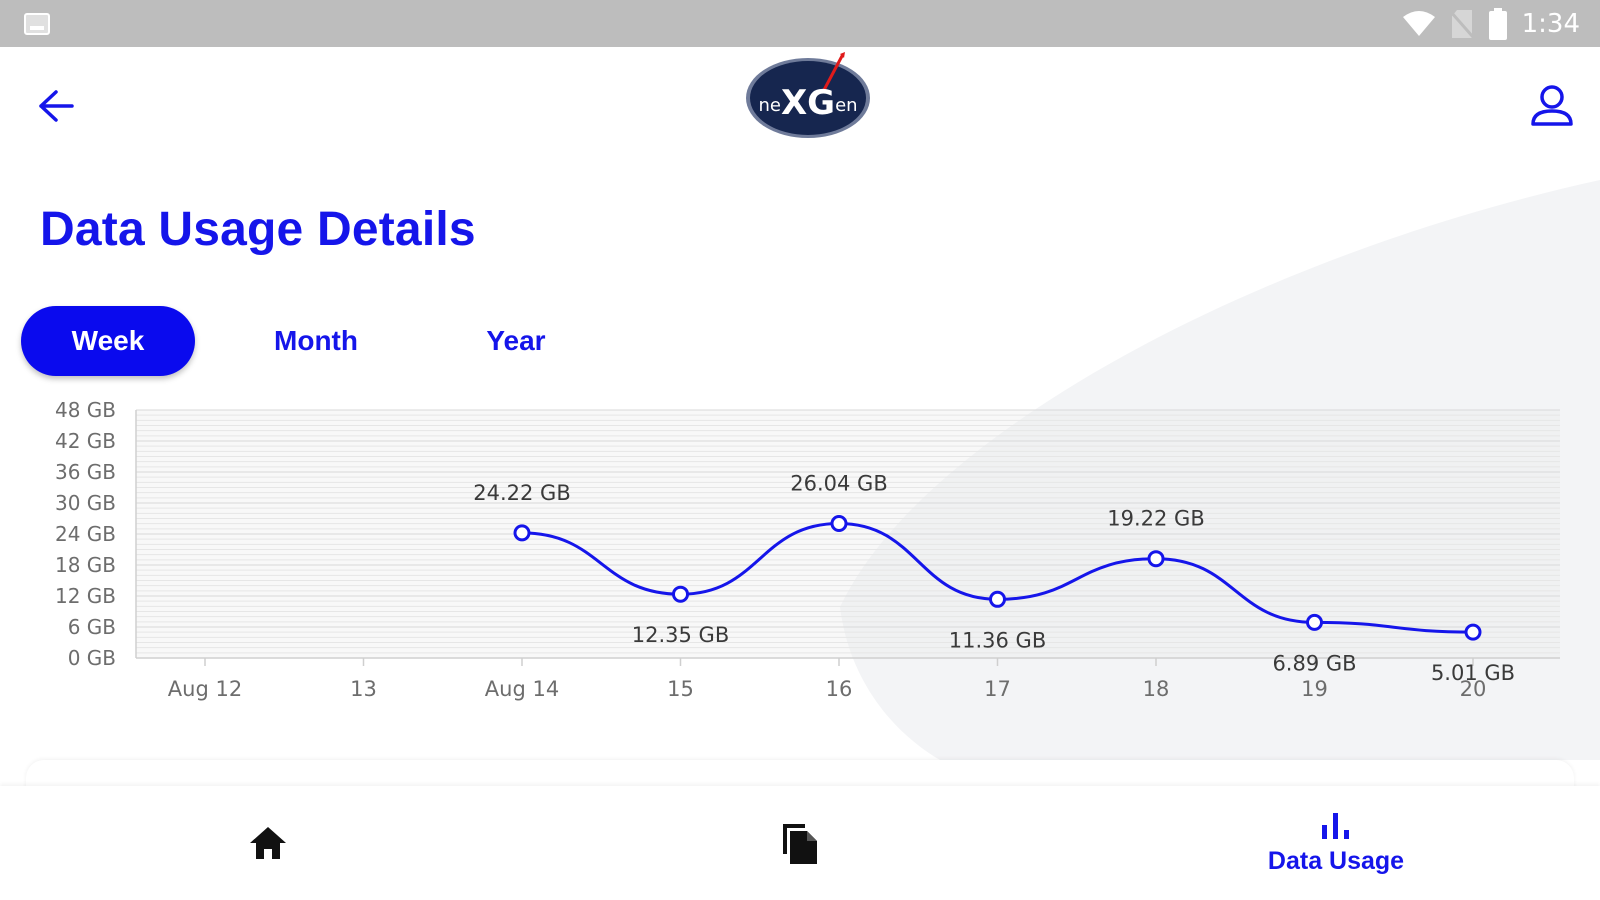 This screenshot has height=900, width=1600. I want to click on status-icons: 1:34, so click(1491, 23).